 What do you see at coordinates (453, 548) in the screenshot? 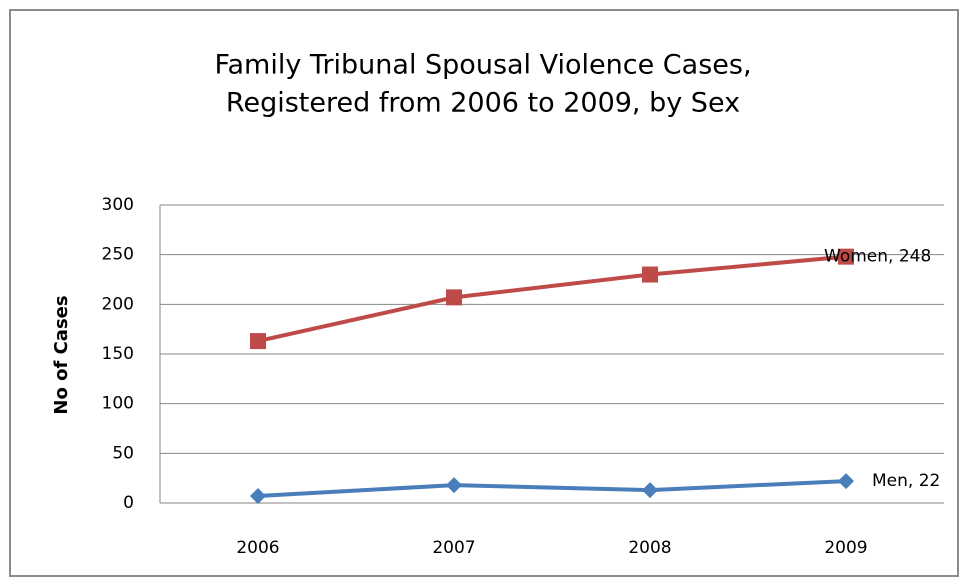
I see `x-tick-label: 2007` at bounding box center [453, 548].